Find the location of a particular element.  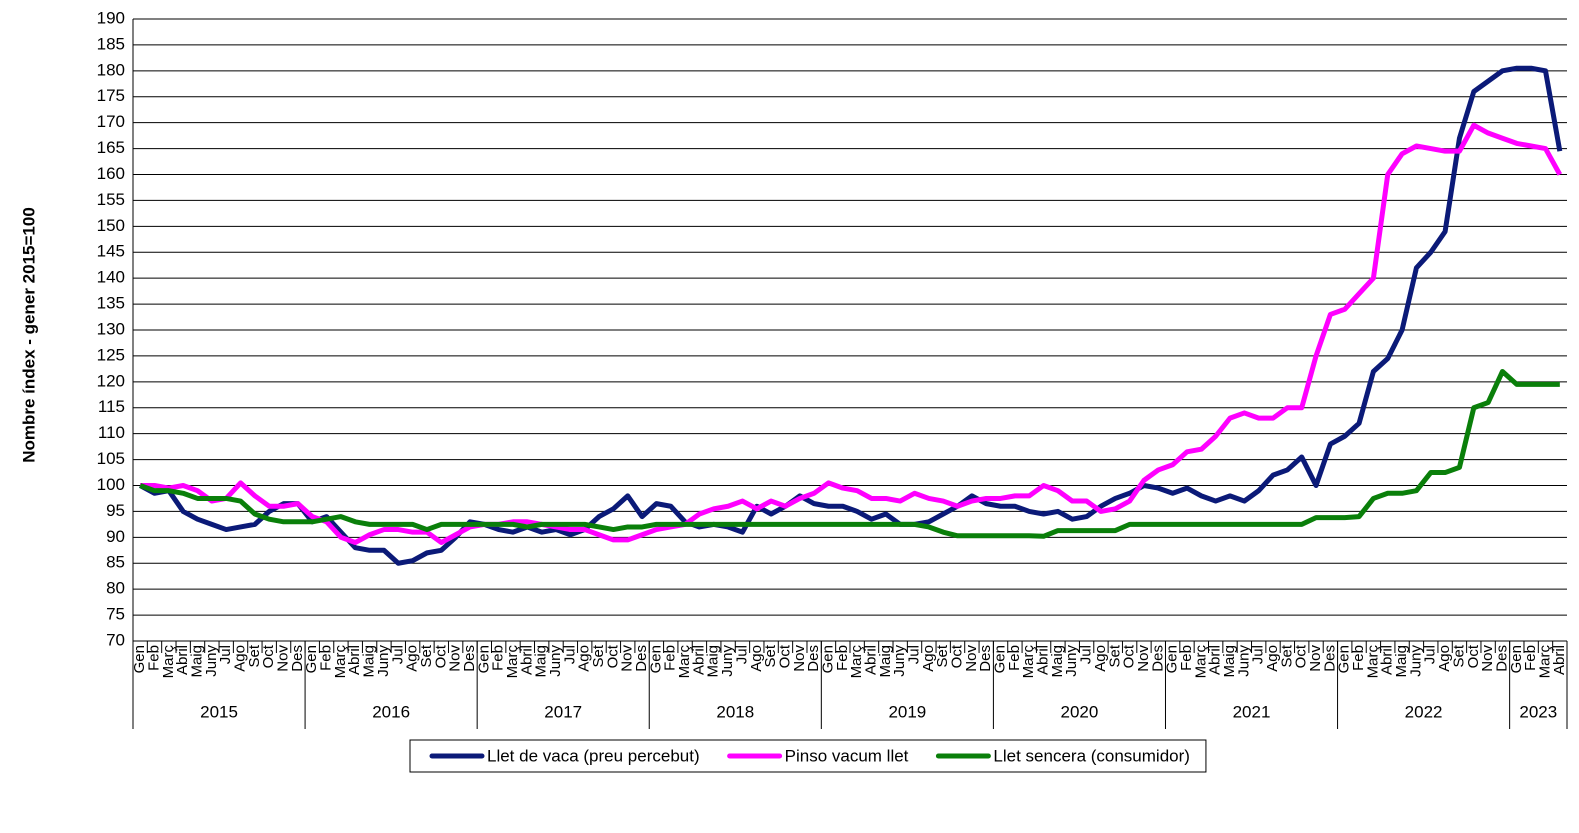

y-tick-label: 145 is located at coordinates (111, 251).